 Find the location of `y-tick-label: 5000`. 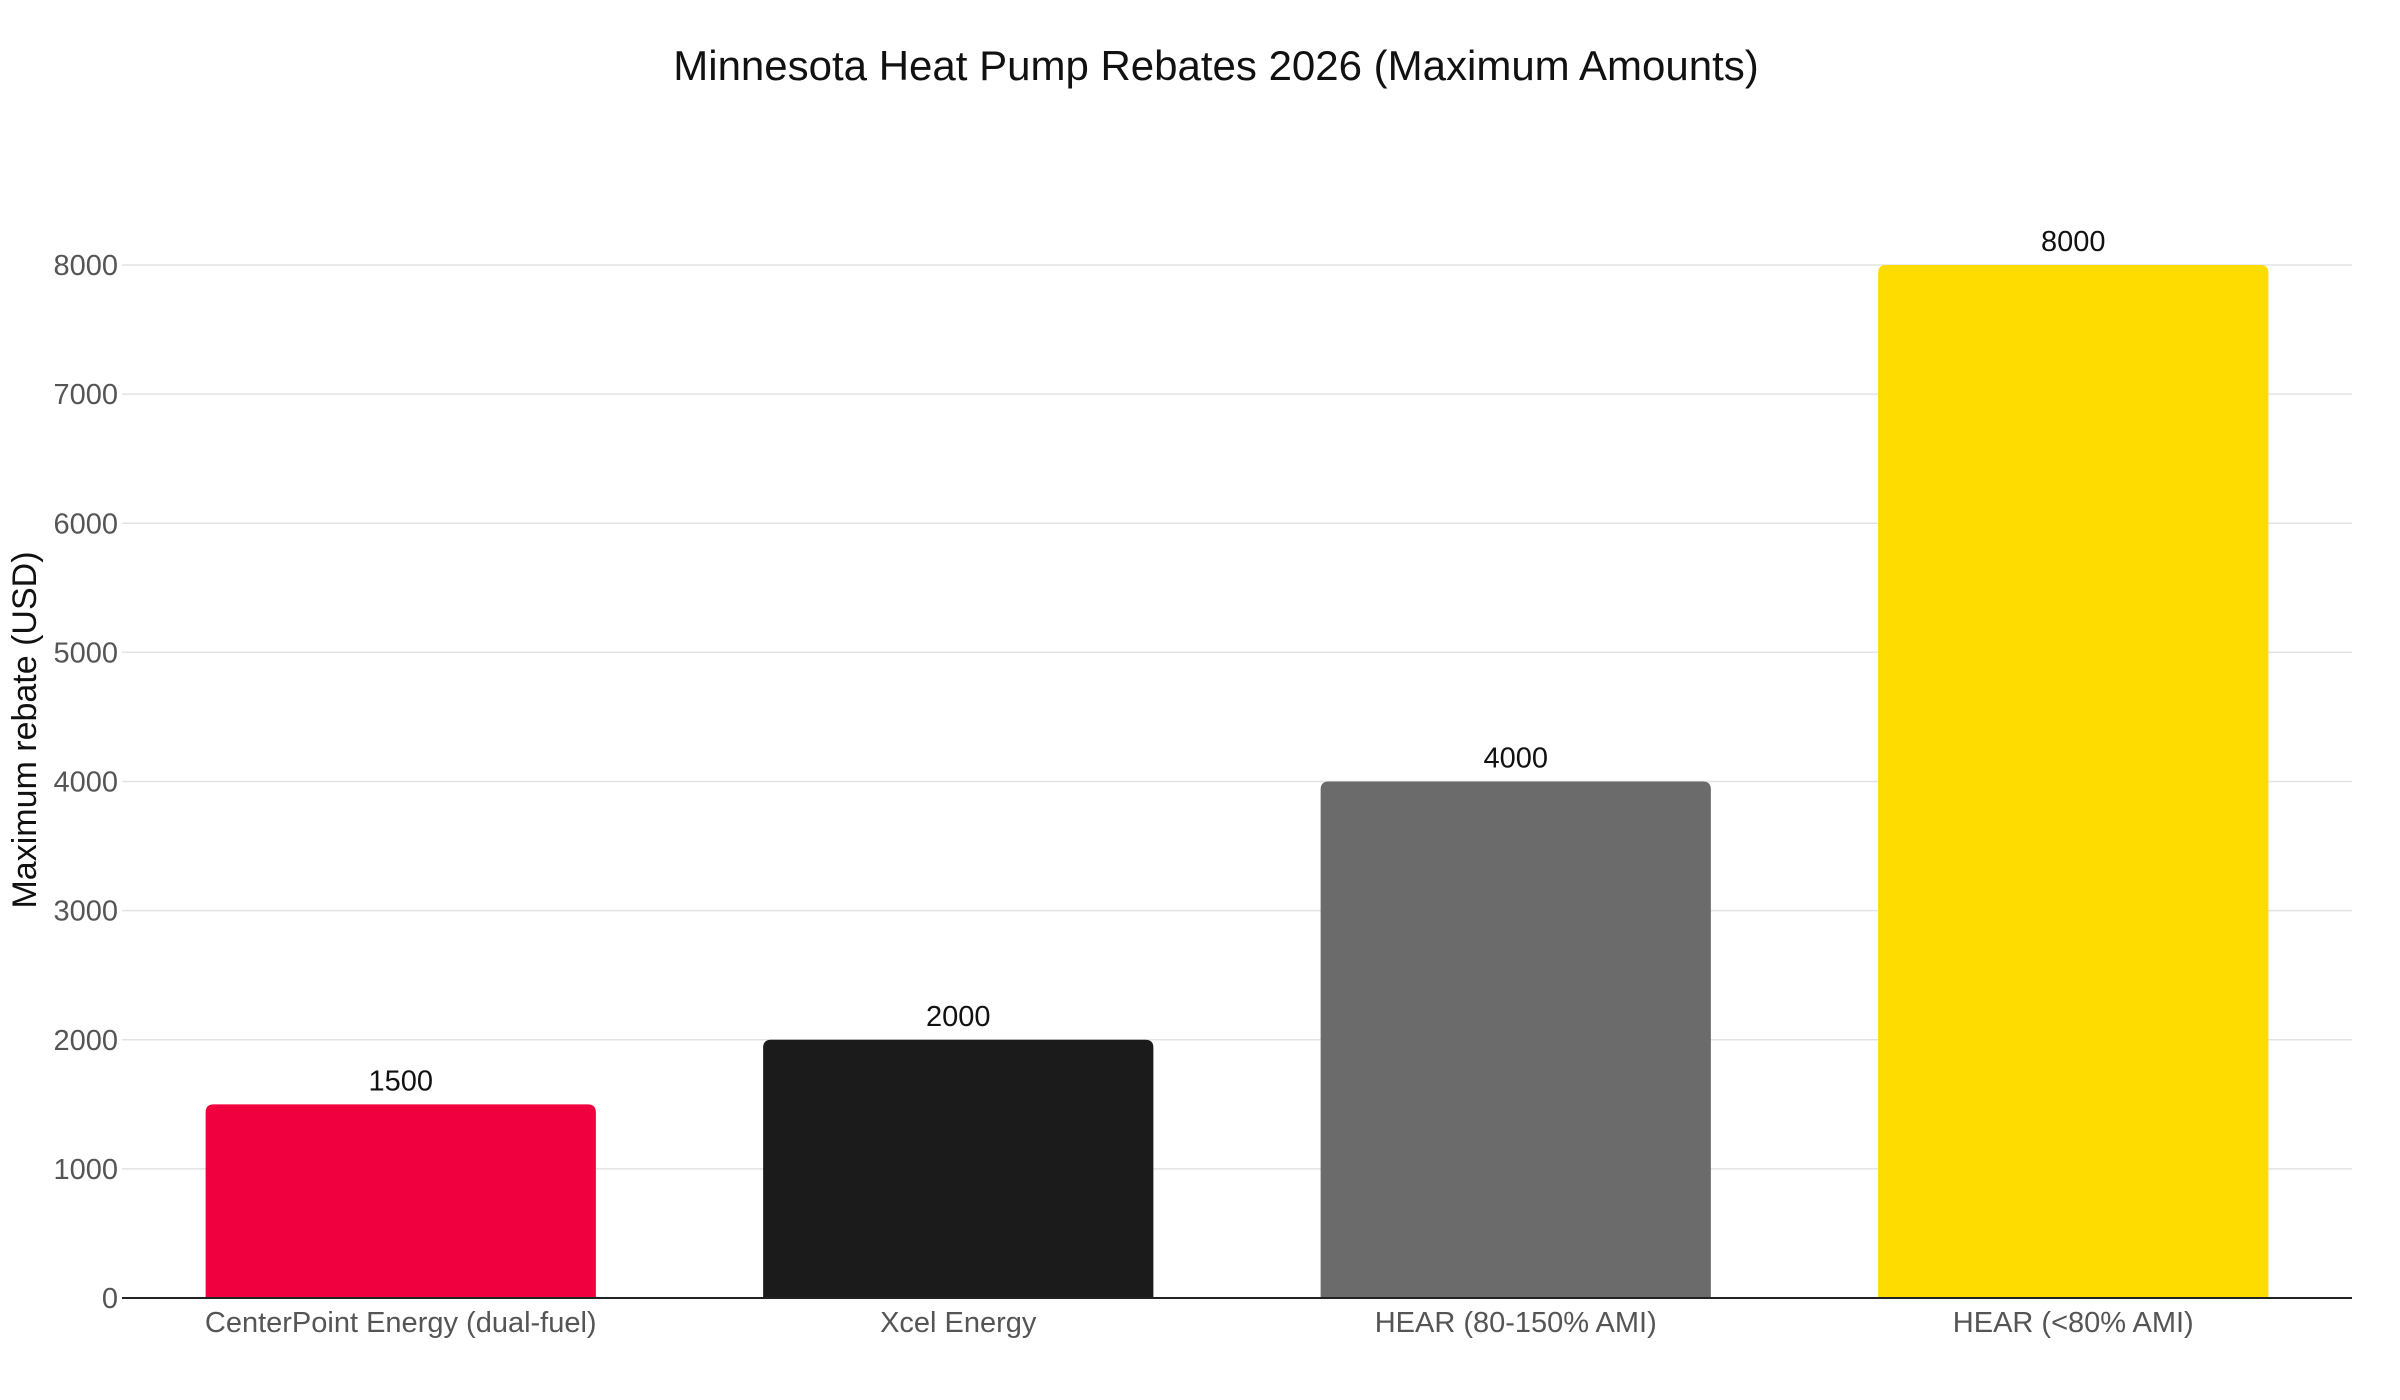

y-tick-label: 5000 is located at coordinates (85, 653).